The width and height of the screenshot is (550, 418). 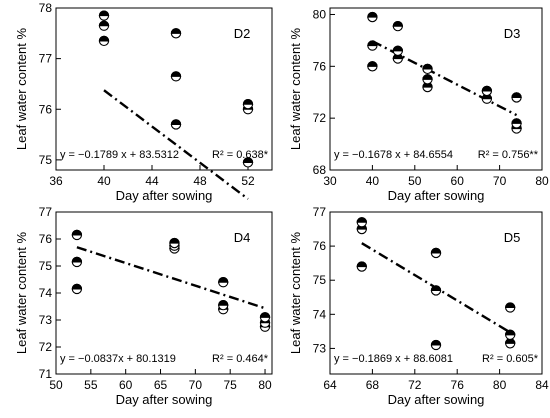 I want to click on r-squared-label: R² = 0.605*, so click(x=510, y=359).